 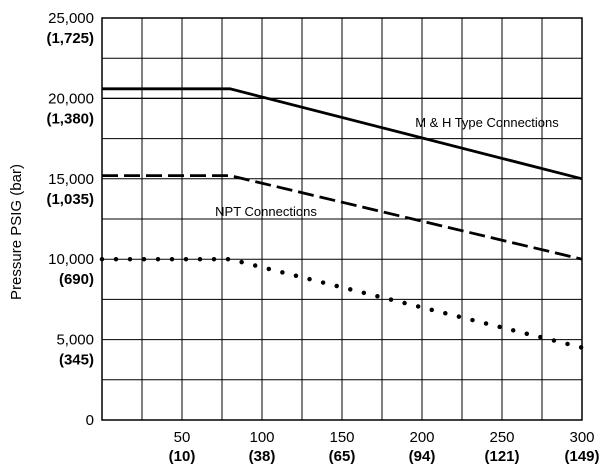 I want to click on x-tick-label: 50, so click(x=182, y=437).